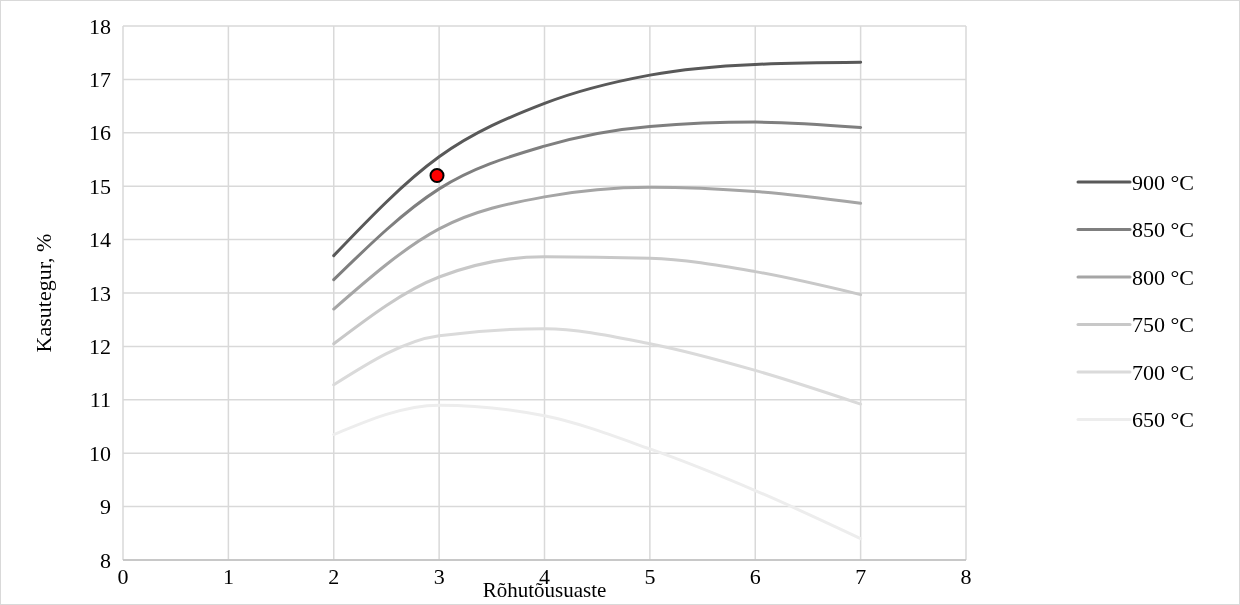  Describe the element at coordinates (439, 576) in the screenshot. I see `x-tick-label: 3` at that location.